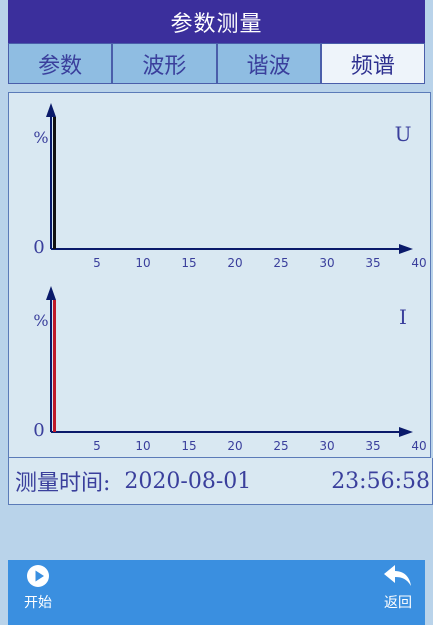 The image size is (433, 625). Describe the element at coordinates (268, 63) in the screenshot. I see `tab-harmonics: 谐波` at that location.